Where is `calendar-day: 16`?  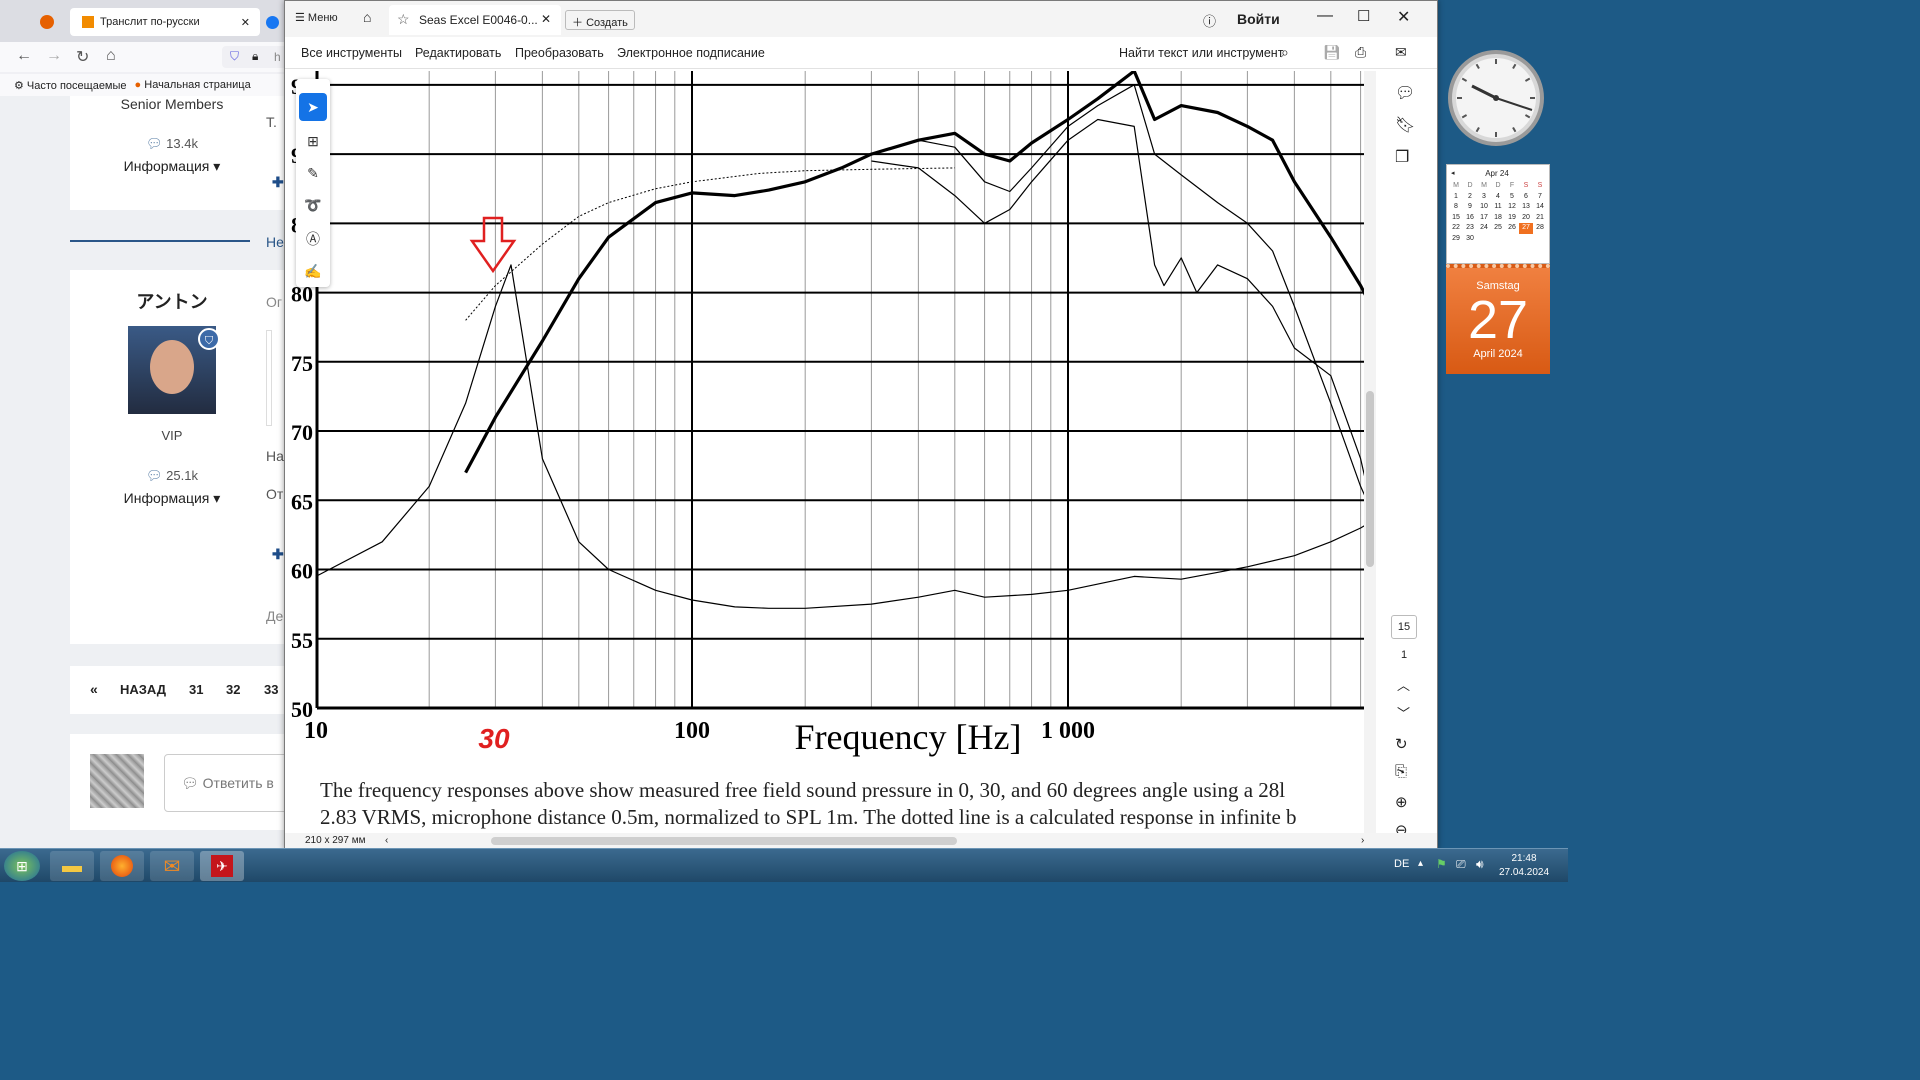
calendar-day: 16 is located at coordinates (1470, 217).